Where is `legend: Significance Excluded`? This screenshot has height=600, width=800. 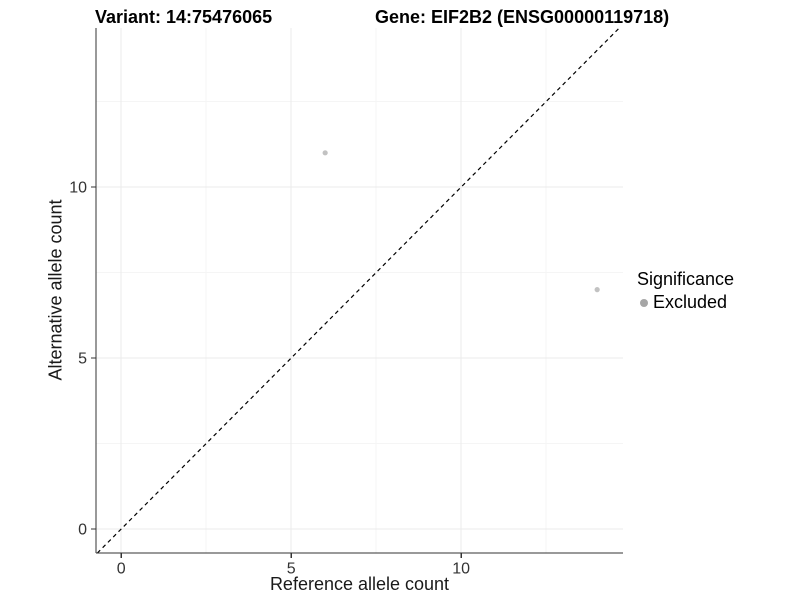
legend: Significance Excluded is located at coordinates (685, 291).